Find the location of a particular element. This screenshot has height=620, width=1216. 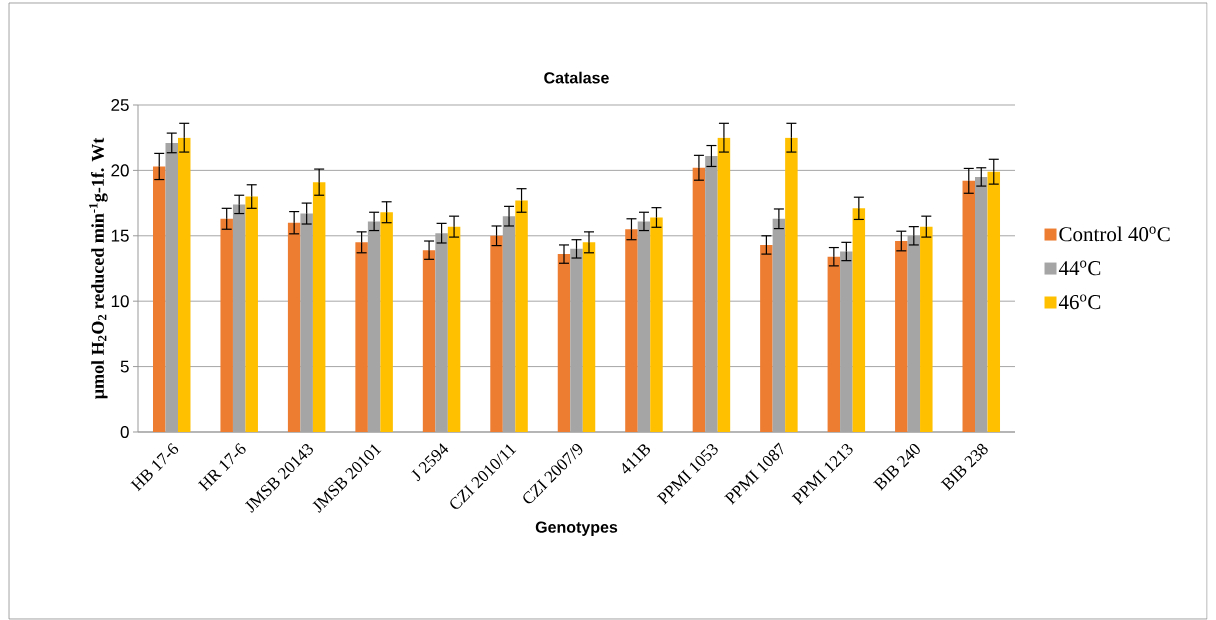

x-tick-label: HB 17-6 is located at coordinates (154, 467).